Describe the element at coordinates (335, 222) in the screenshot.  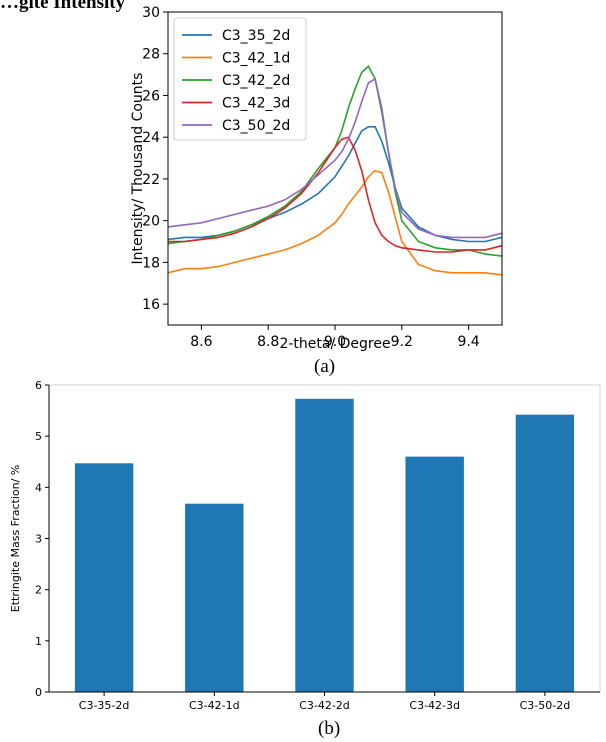
I see `series-line-C3_42_1d` at that location.